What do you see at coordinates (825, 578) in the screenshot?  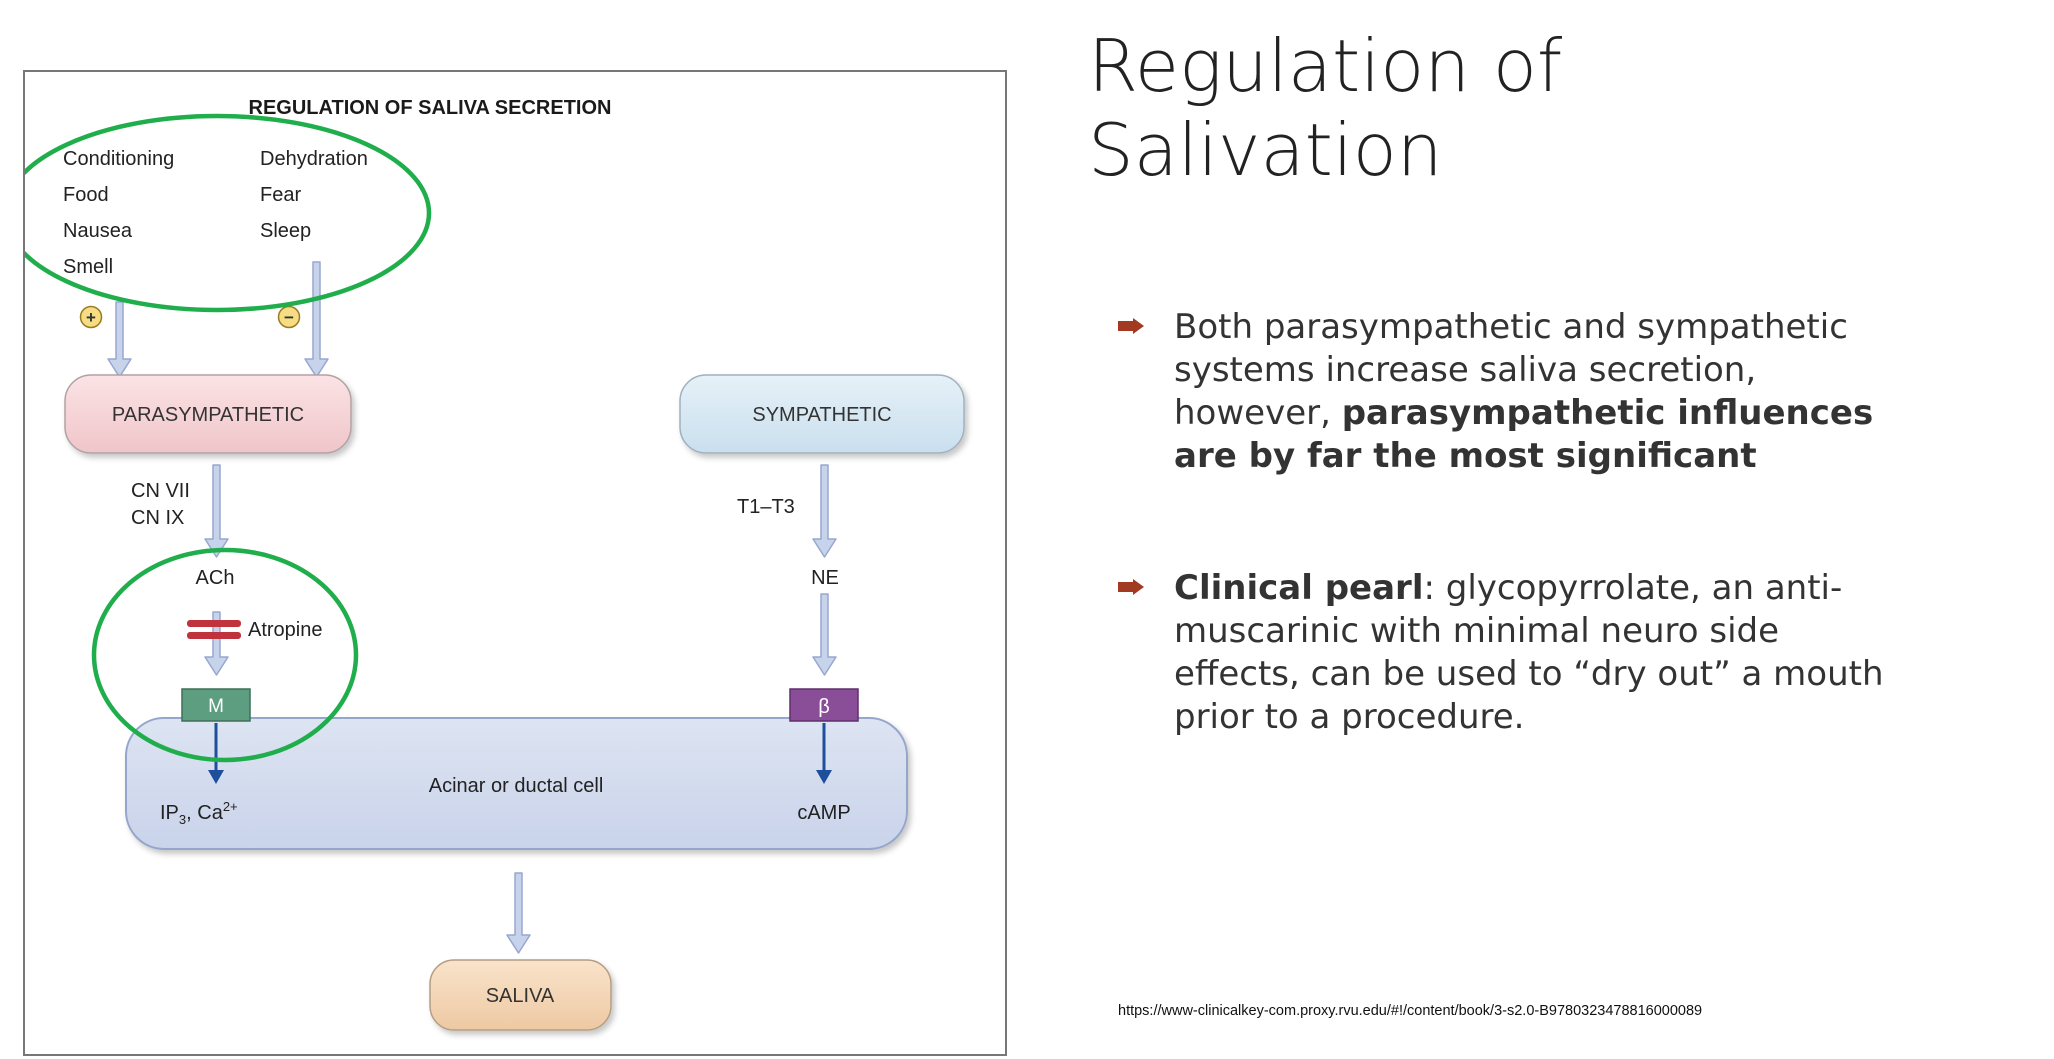 I see `ne-label: NE` at bounding box center [825, 578].